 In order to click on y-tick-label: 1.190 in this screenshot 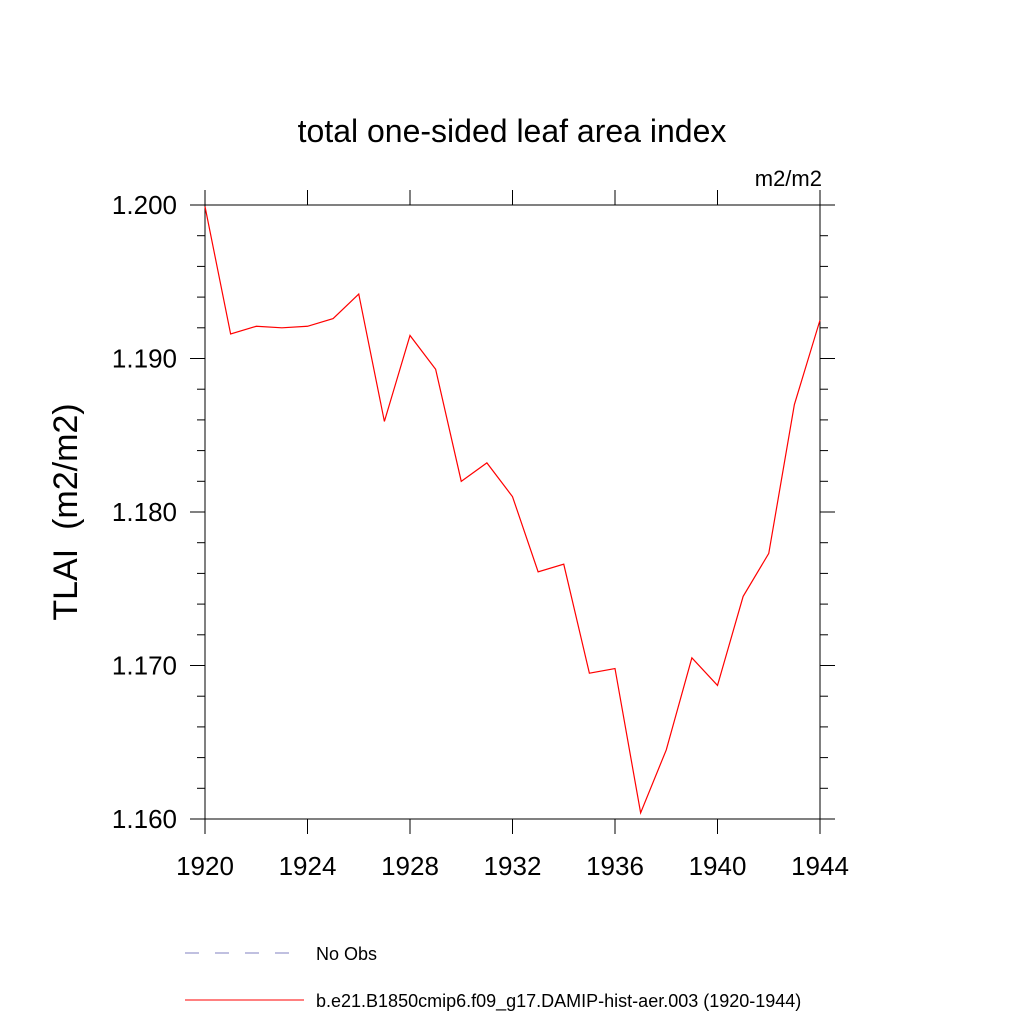, I will do `click(144, 359)`.